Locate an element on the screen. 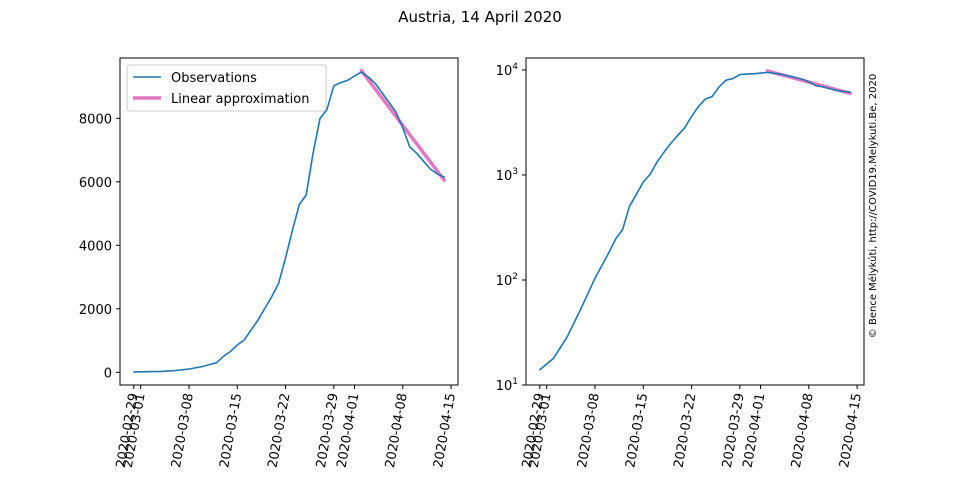 Image resolution: width=960 pixels, height=480 pixels. left-x-tick-label: 2020-03-22 is located at coordinates (280, 430).